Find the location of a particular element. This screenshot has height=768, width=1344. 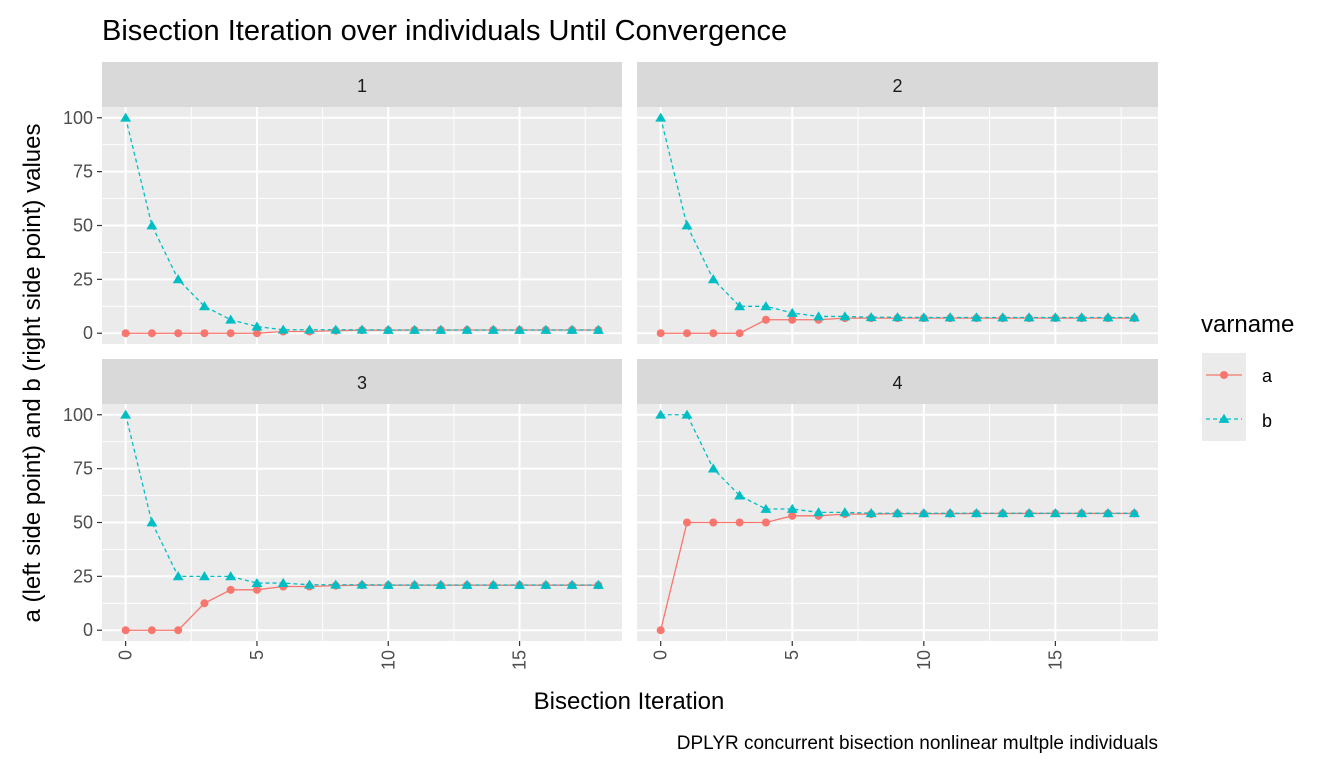

legend-label-b: b is located at coordinates (1267, 421).